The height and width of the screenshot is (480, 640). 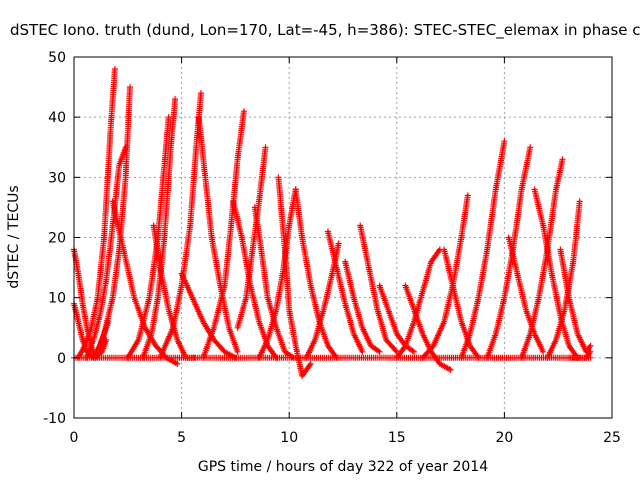 What do you see at coordinates (57, 299) in the screenshot?
I see `y-tick-label: 10` at bounding box center [57, 299].